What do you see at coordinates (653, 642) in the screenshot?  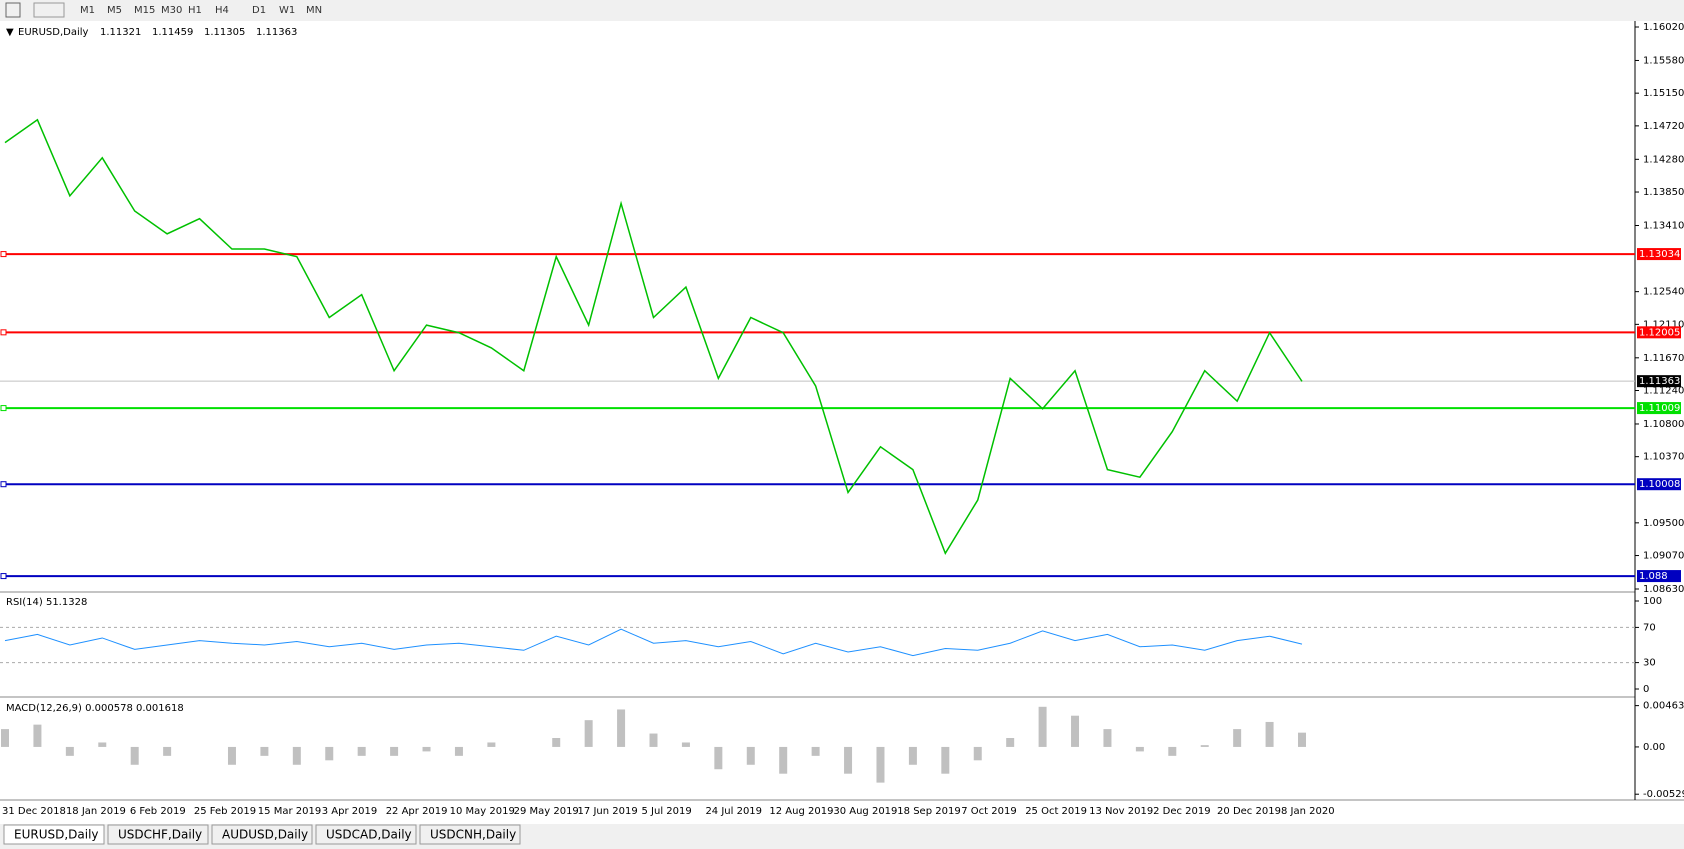 I see `rsi-line` at bounding box center [653, 642].